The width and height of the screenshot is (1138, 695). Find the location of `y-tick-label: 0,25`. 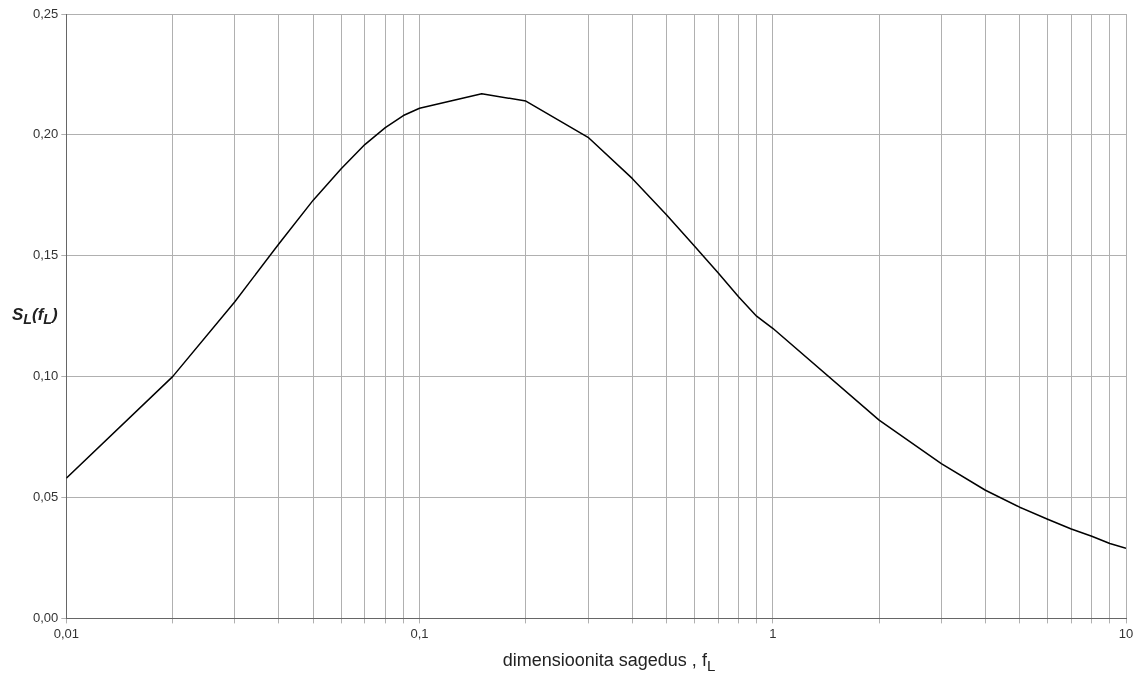

y-tick-label: 0,25 is located at coordinates (45, 13).